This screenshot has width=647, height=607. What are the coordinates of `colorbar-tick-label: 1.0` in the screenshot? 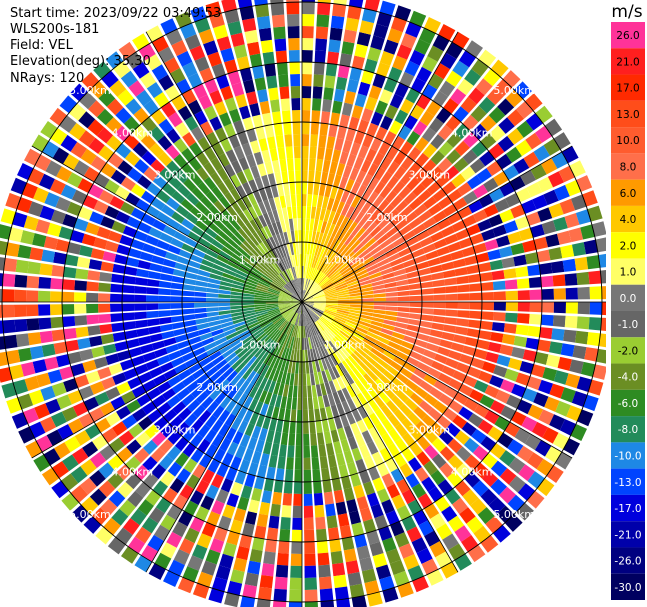 It's located at (628, 273).